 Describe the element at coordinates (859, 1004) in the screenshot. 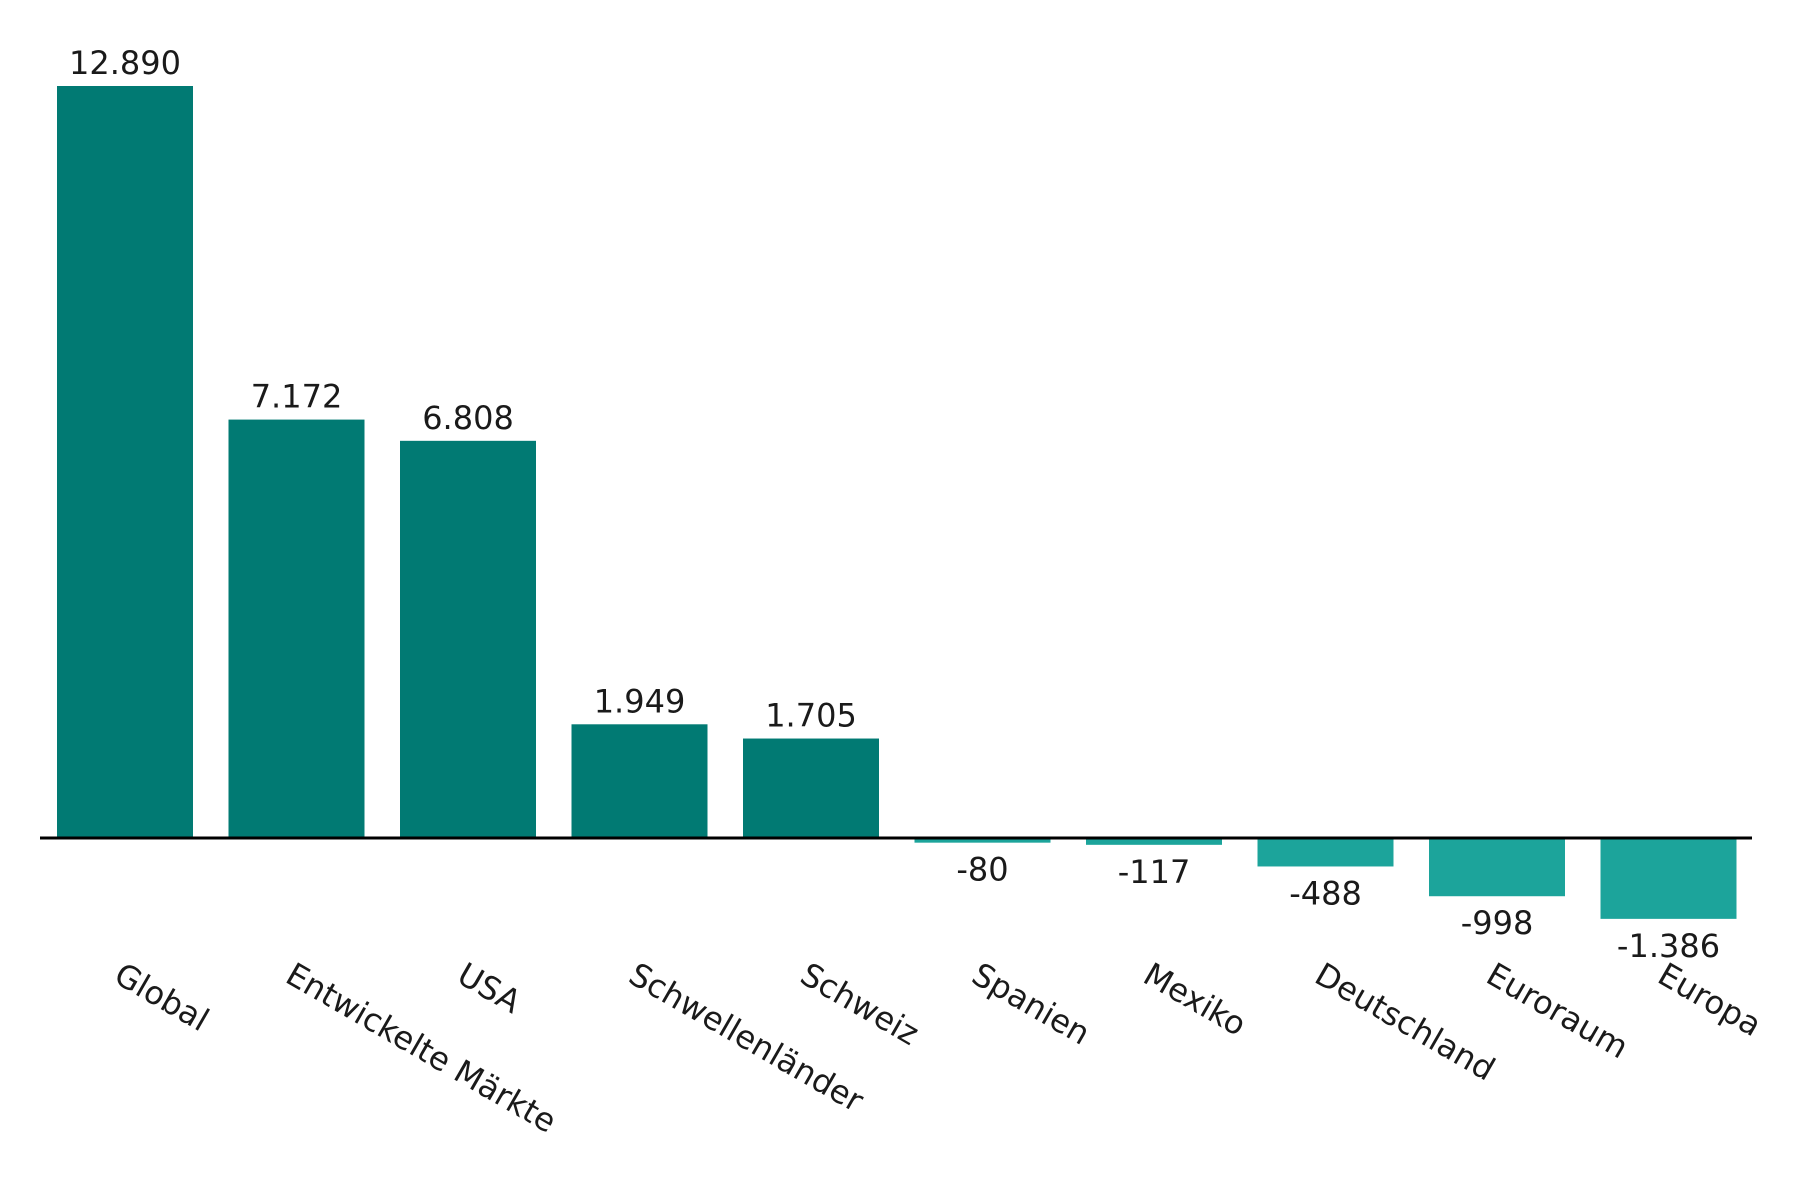

I see `x-tick-label-4: Schweiz` at that location.